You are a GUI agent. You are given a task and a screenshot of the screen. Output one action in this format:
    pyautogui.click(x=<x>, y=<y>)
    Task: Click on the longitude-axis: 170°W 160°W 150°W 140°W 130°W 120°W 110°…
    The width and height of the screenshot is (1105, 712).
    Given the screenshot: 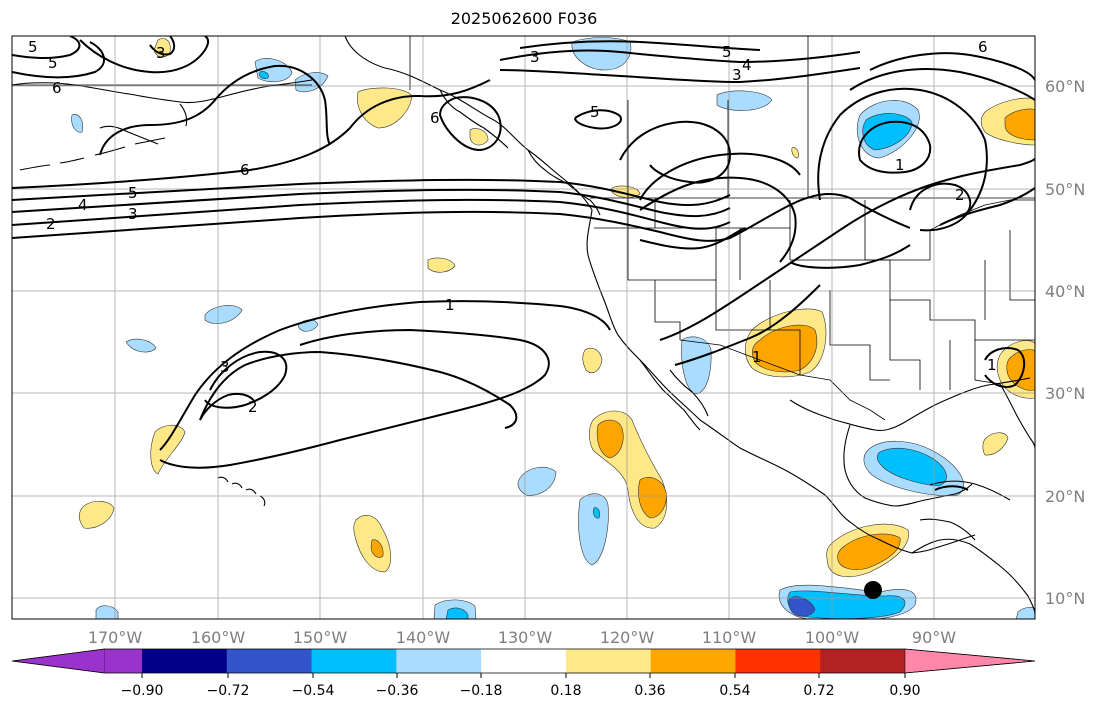 What is the action you would take?
    pyautogui.click(x=522, y=637)
    